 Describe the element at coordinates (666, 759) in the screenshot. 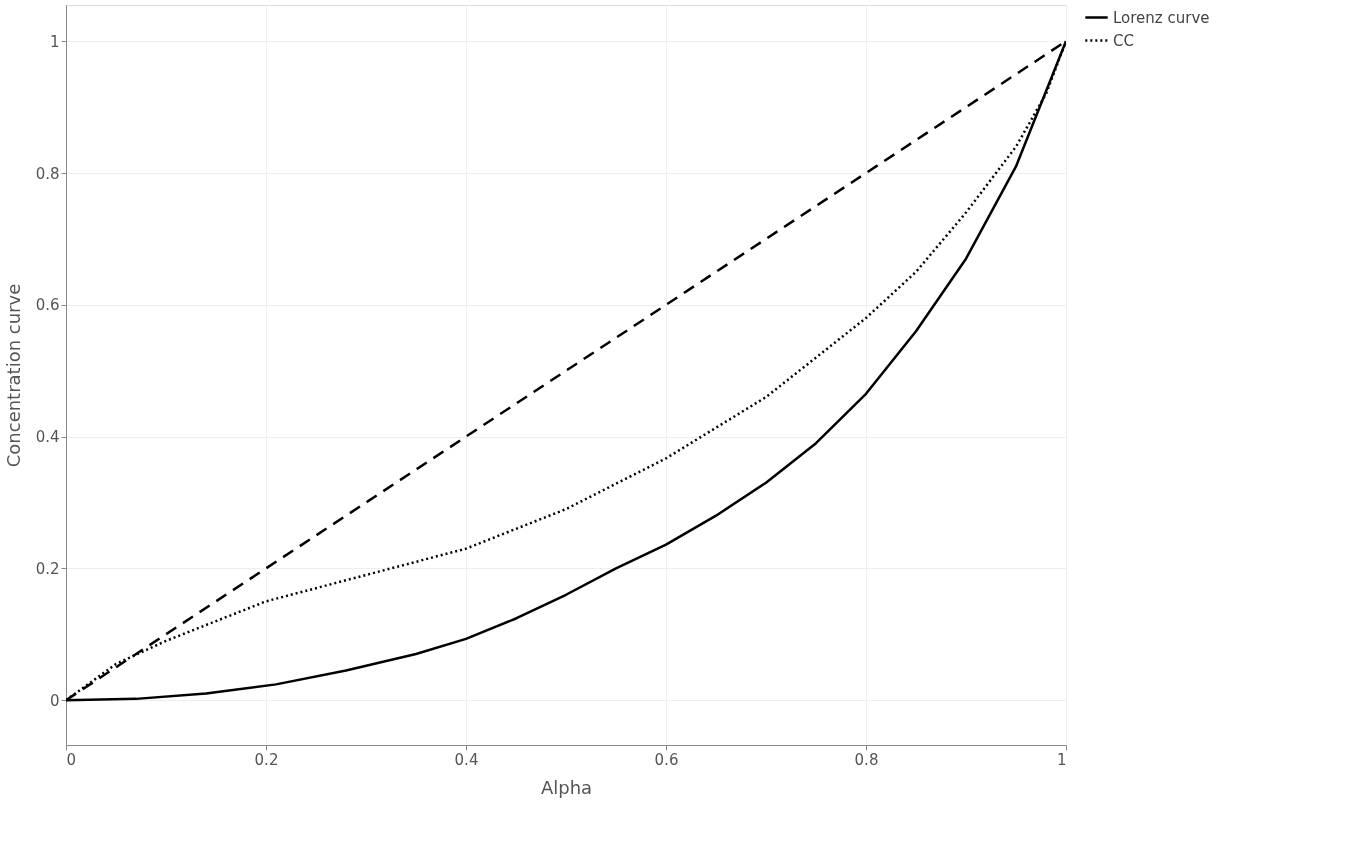

I see `x-tick-label: 0.6` at that location.